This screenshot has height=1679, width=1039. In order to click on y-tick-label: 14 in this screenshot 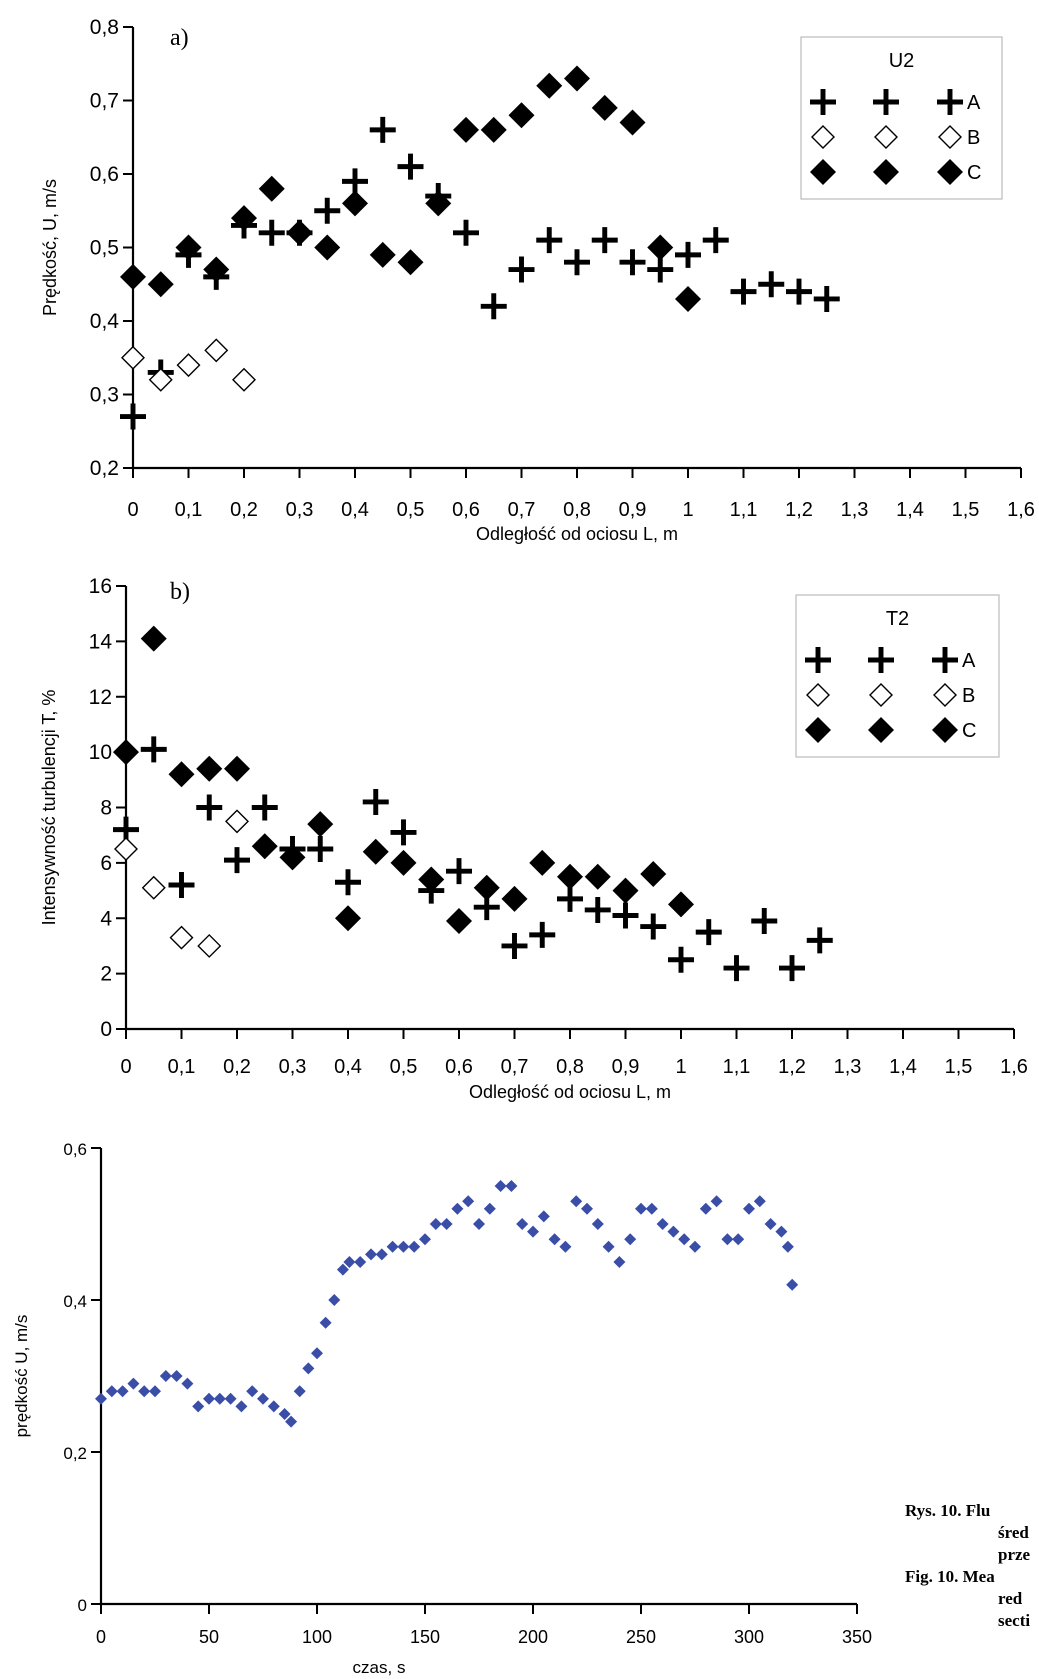, I will do `click(101, 641)`.